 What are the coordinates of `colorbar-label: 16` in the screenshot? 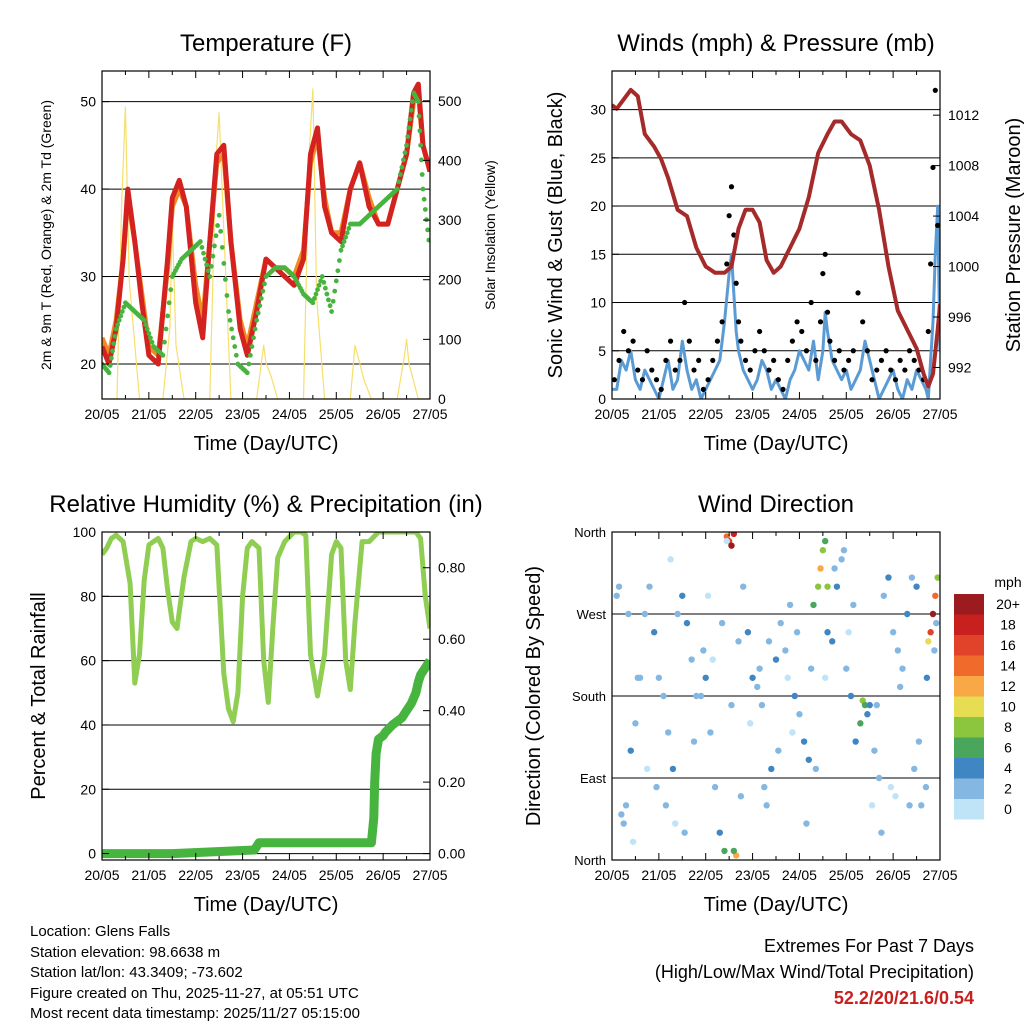 It's located at (1008, 645).